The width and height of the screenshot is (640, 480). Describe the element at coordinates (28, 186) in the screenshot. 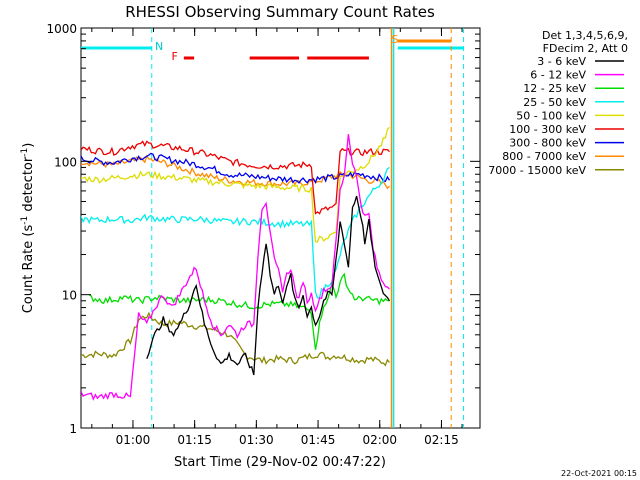

I see `y-axis-label-mid: detector` at that location.